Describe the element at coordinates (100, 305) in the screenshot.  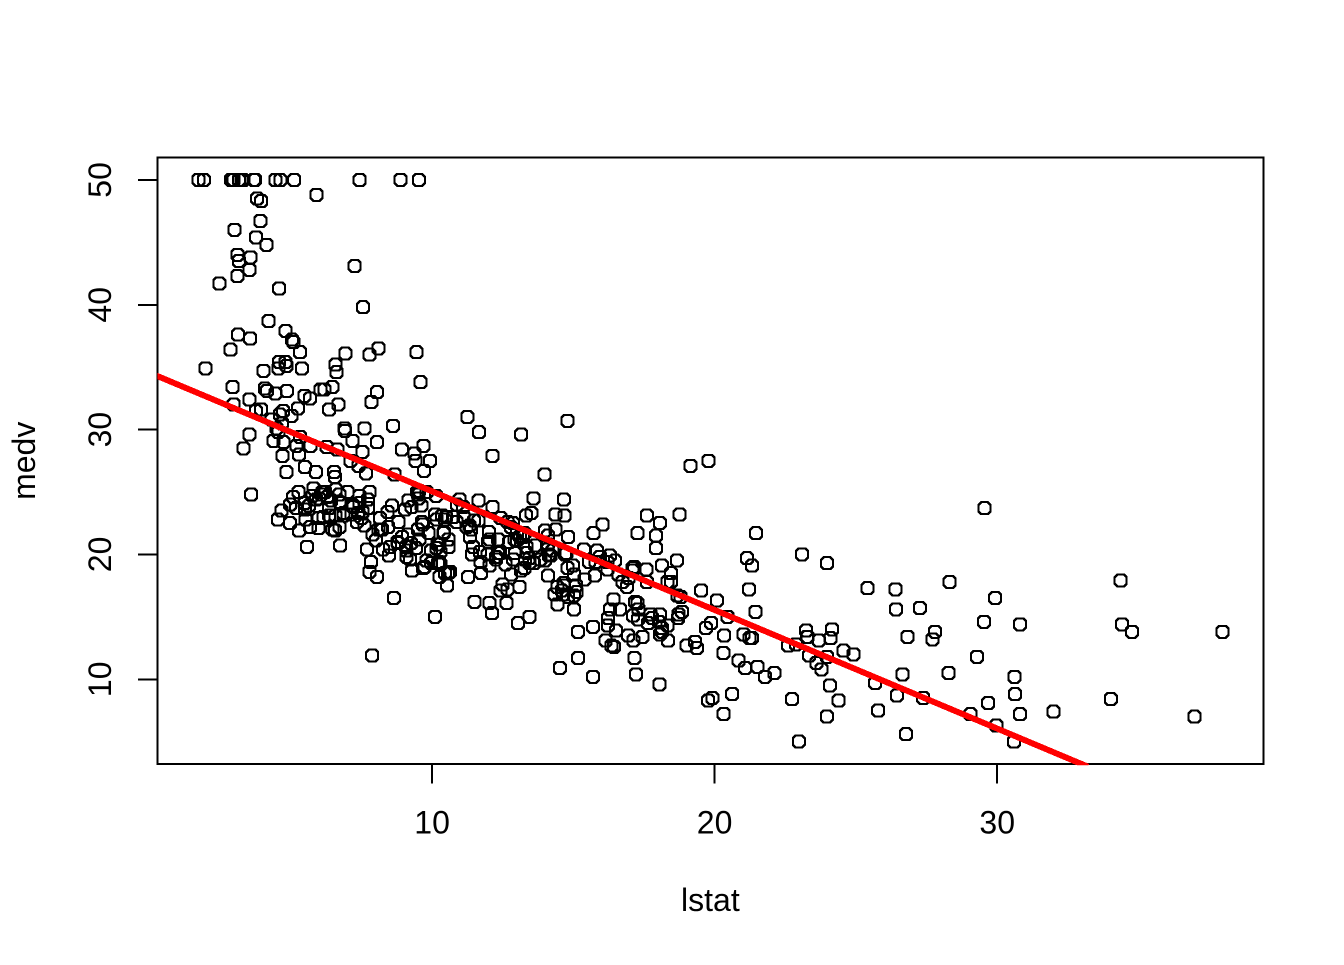
I see `svg-text: 40` at that location.